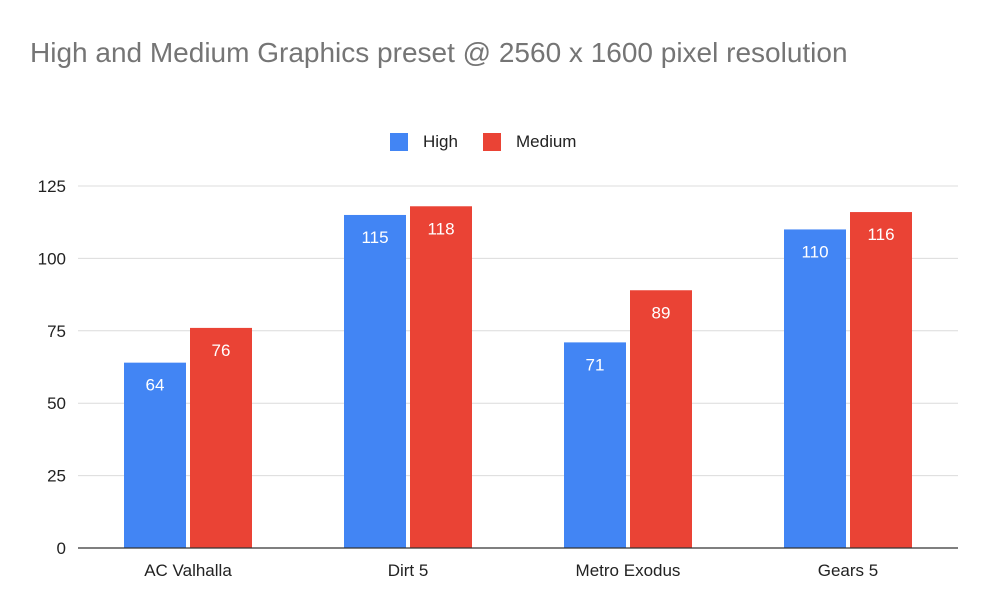  What do you see at coordinates (440, 228) in the screenshot?
I see `data-label: 118` at bounding box center [440, 228].